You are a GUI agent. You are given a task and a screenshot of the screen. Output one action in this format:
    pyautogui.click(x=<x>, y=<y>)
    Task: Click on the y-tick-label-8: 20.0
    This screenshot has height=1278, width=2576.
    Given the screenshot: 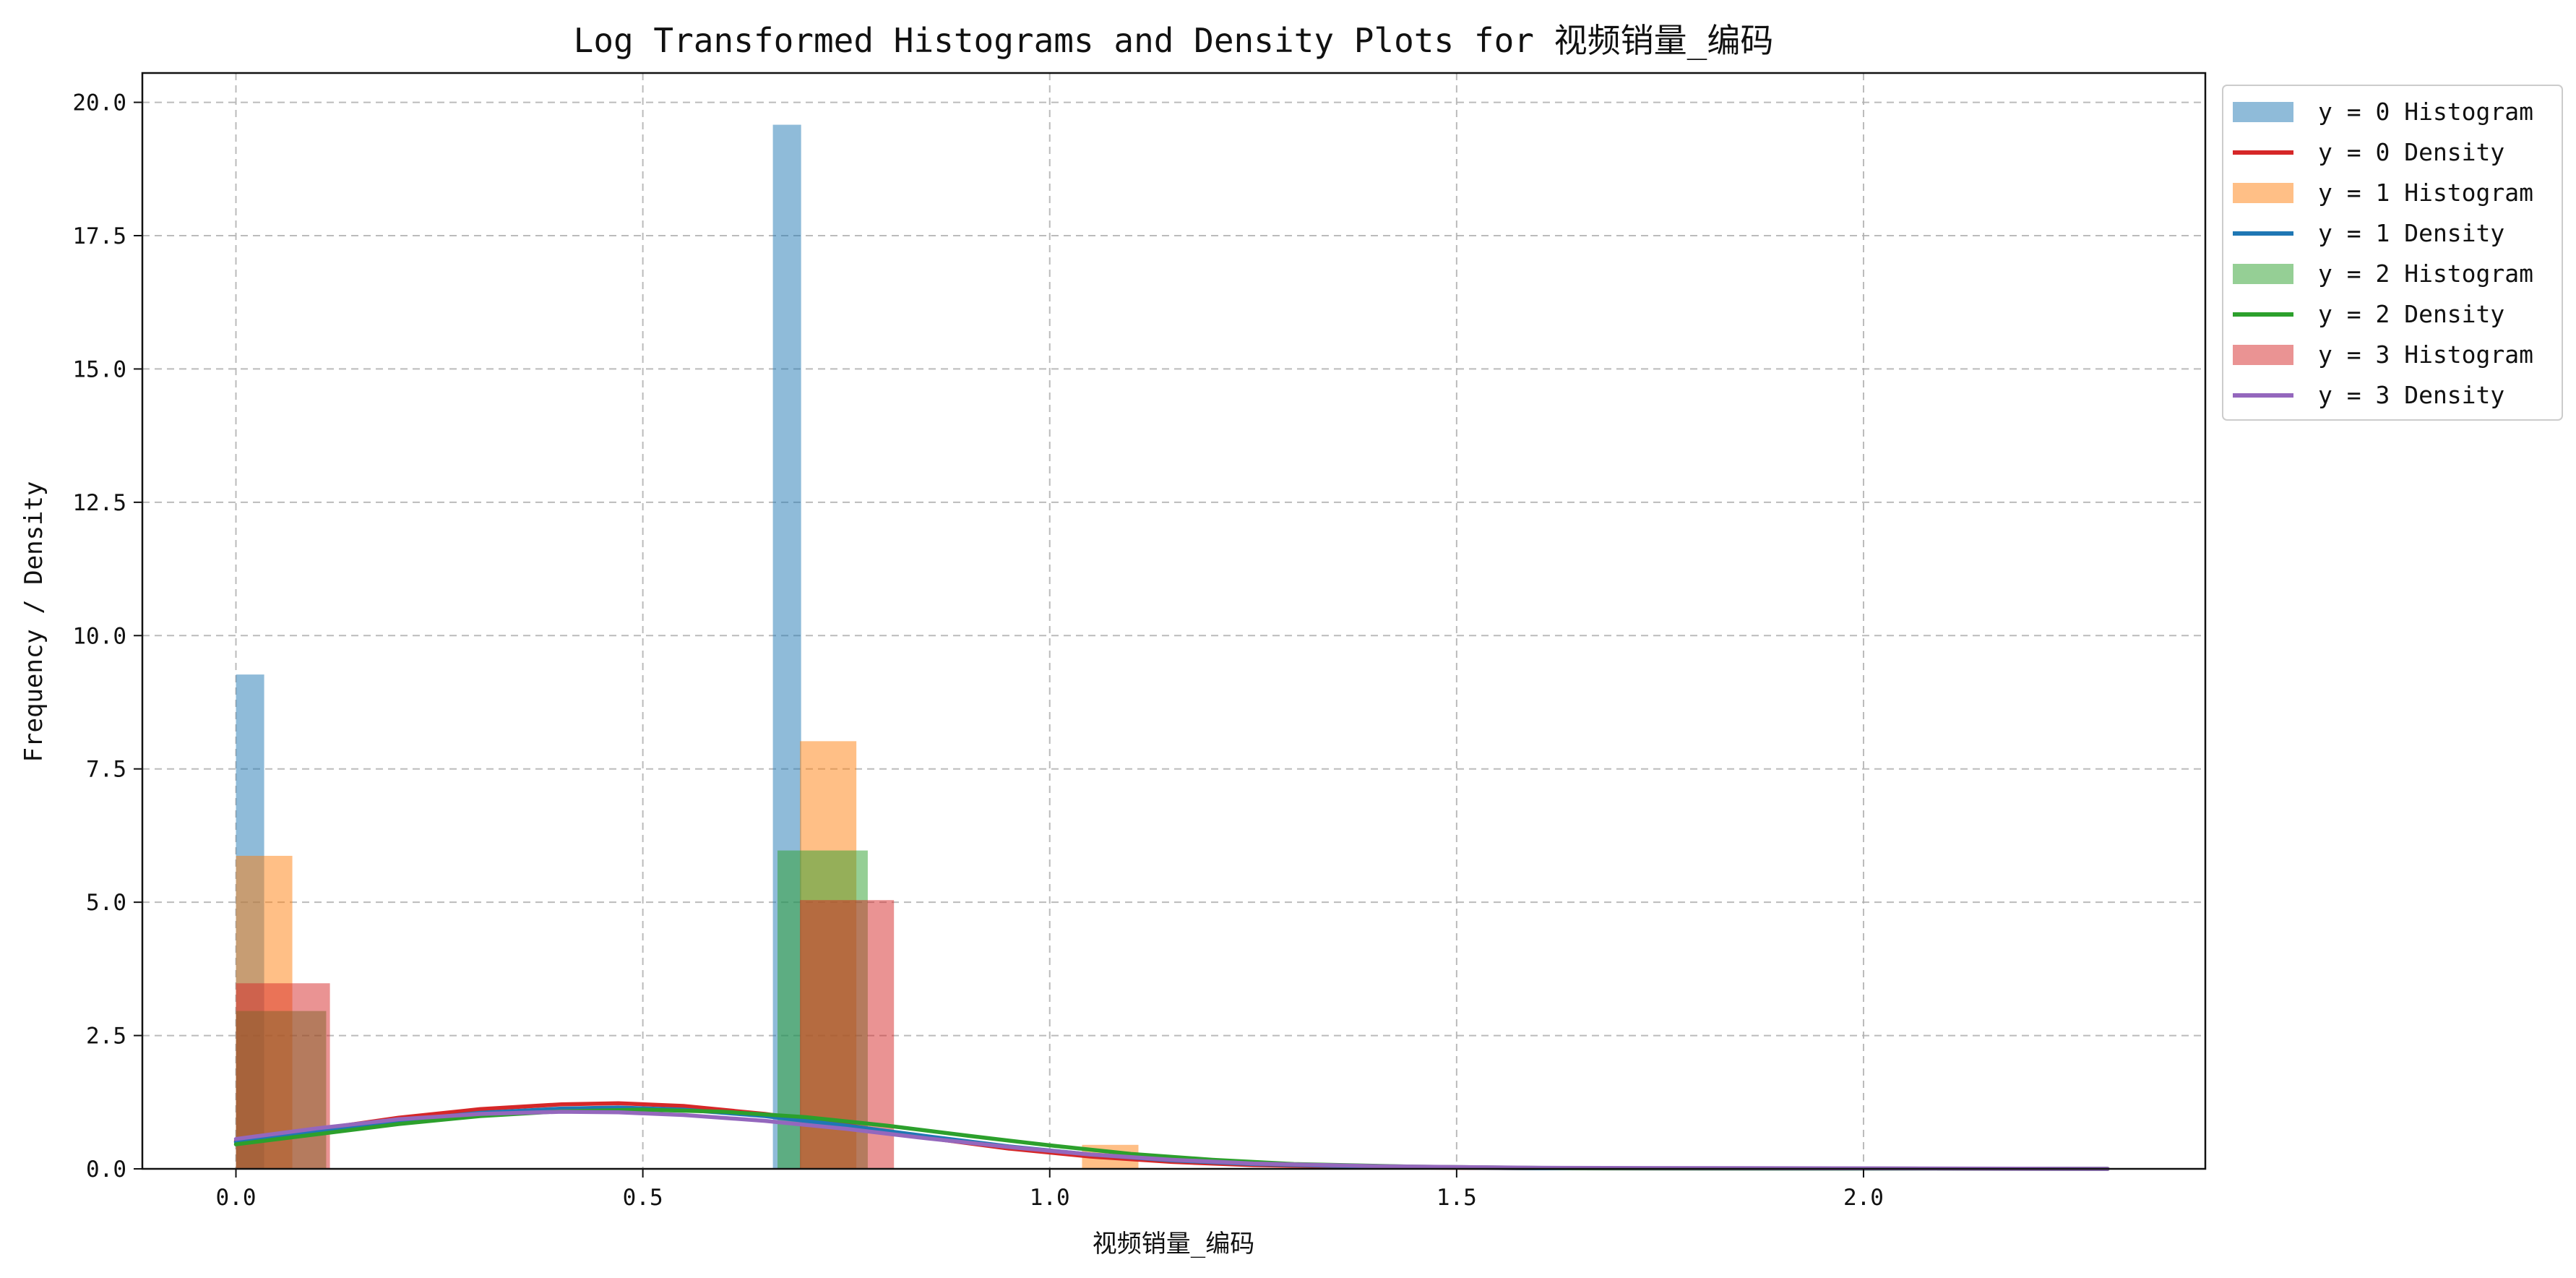 What is the action you would take?
    pyautogui.click(x=99, y=103)
    